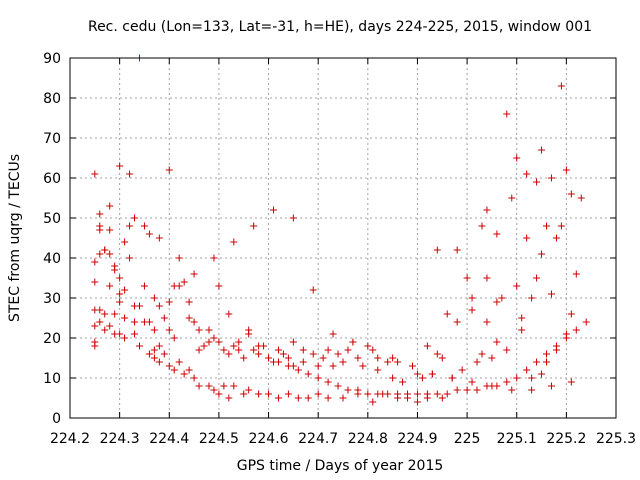 The width and height of the screenshot is (640, 480). What do you see at coordinates (566, 439) in the screenshot?
I see `x-tick-label: 225.2` at bounding box center [566, 439].